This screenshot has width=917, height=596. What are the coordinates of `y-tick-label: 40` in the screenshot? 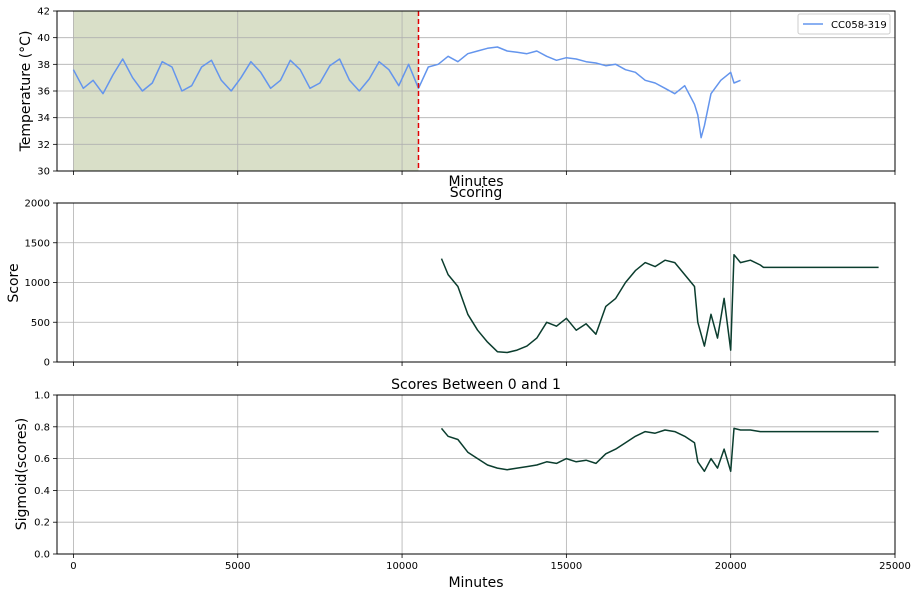 It's located at (43, 38).